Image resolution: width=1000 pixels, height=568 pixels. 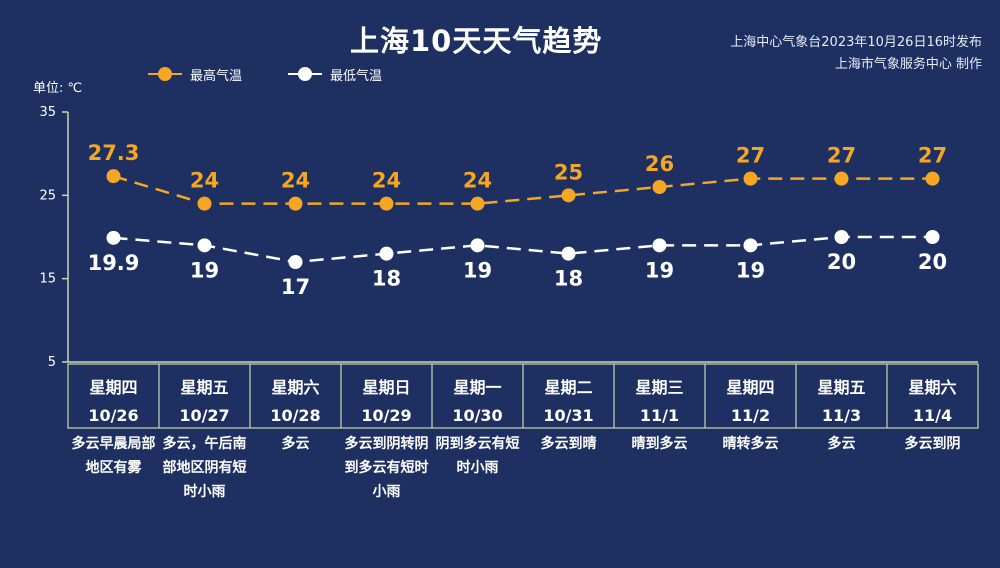 I want to click on publisher-info: 上海中心气象台2023年10月26日16时发布 上海市气象服务中心 制作, so click(x=856, y=54).